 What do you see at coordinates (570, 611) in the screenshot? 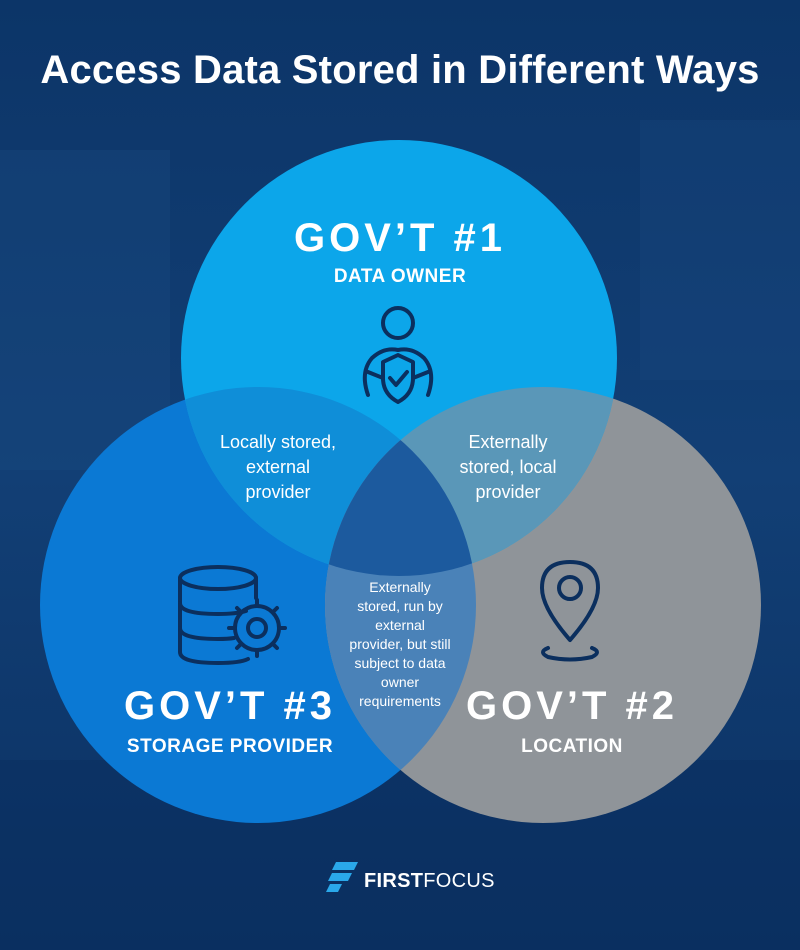
I see `map-pin-icon` at bounding box center [570, 611].